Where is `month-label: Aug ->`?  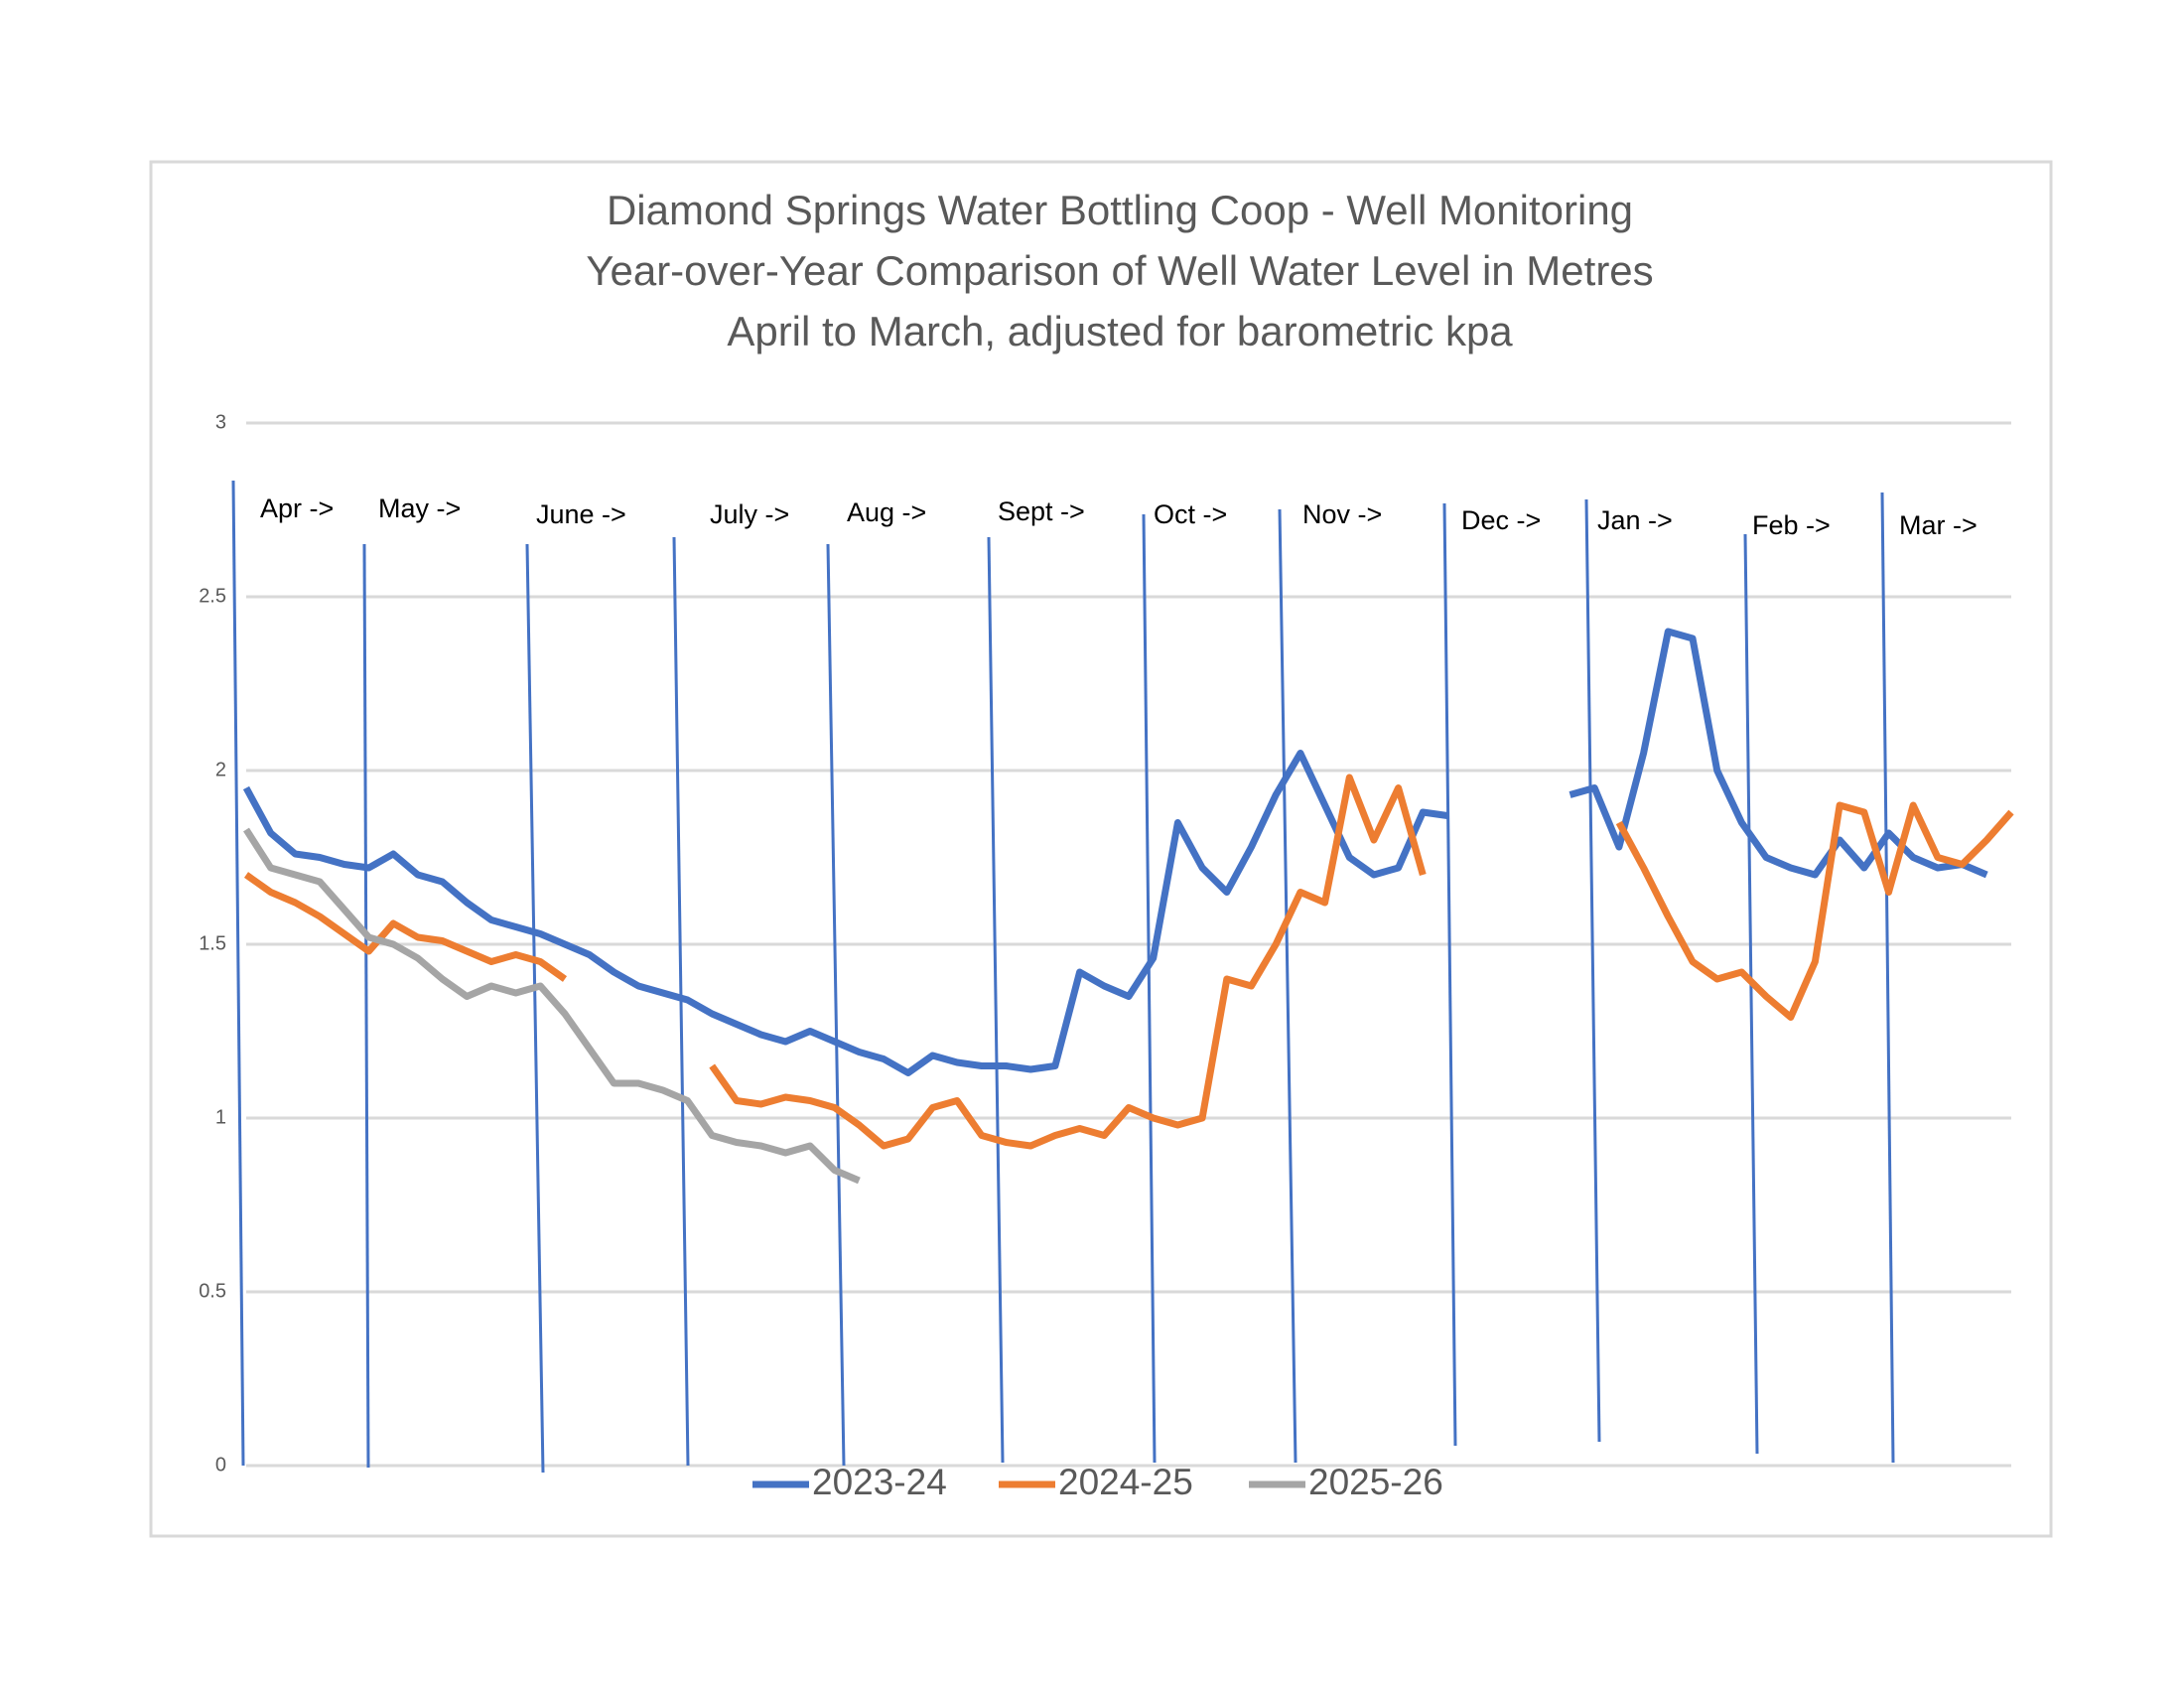 month-label: Aug -> is located at coordinates (886, 512).